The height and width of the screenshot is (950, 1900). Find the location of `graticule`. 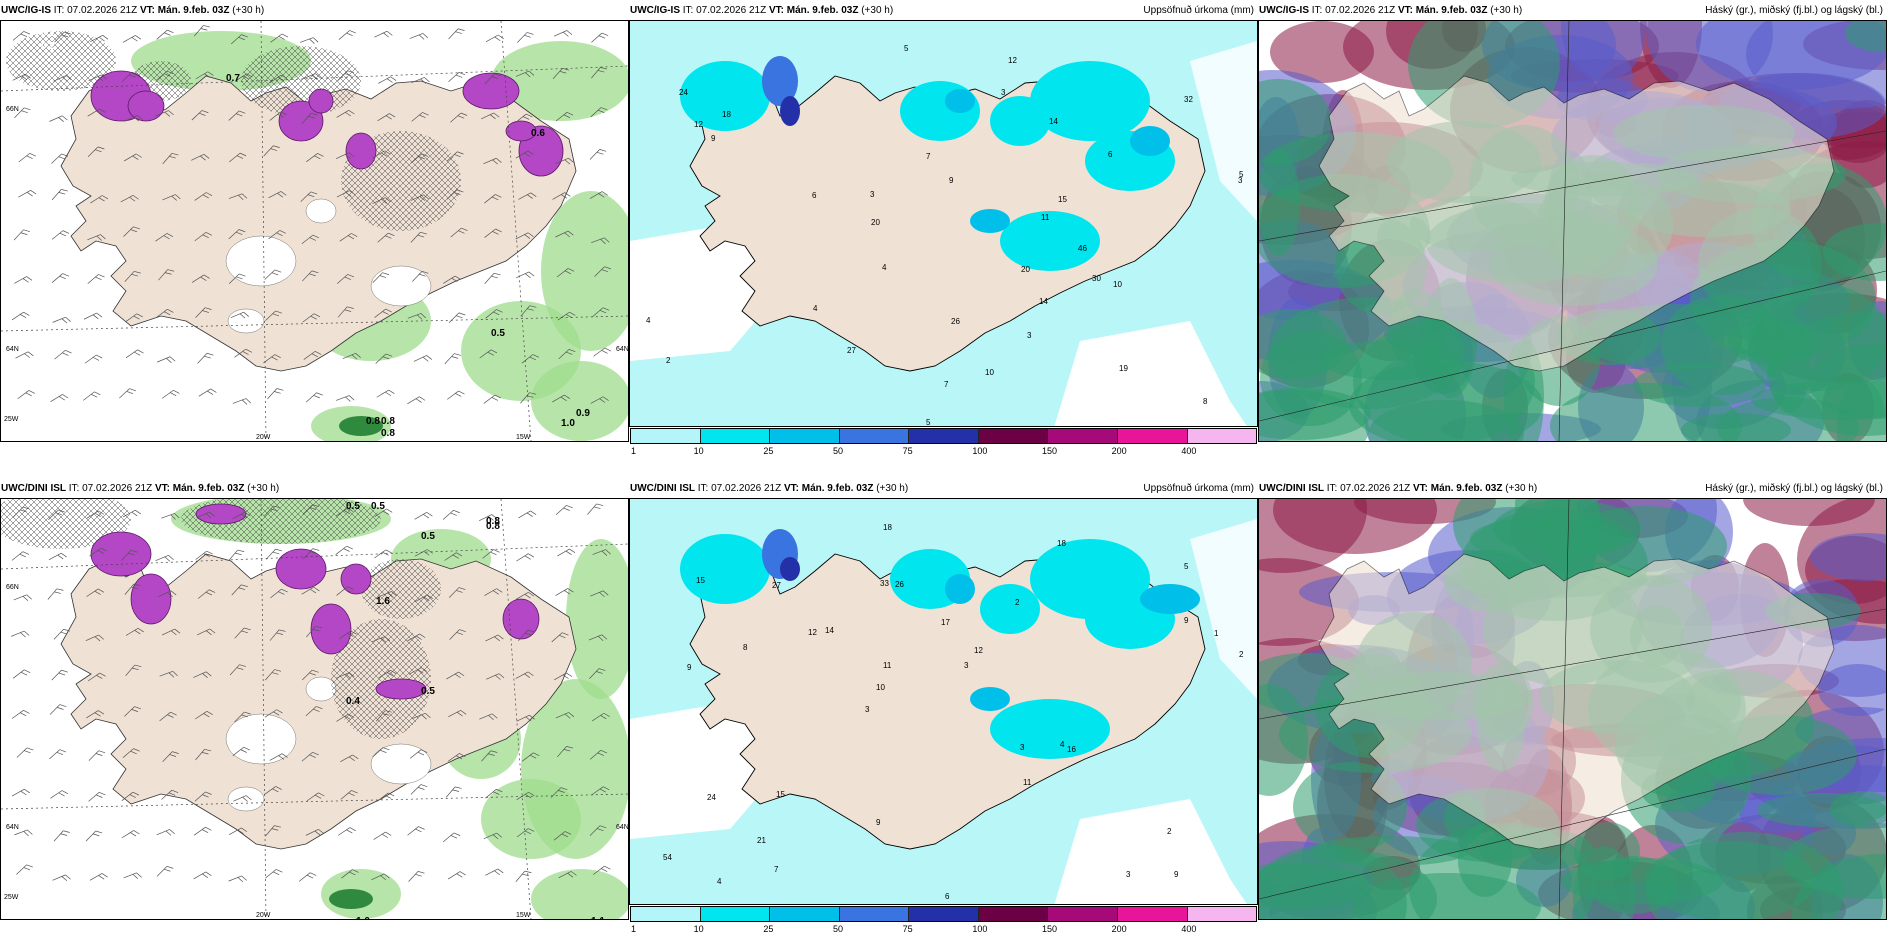

graticule is located at coordinates (516, 709).